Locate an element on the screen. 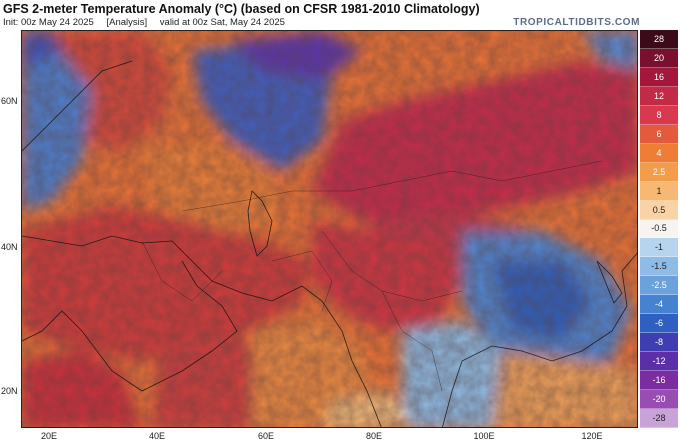  colorbar-swatch: -1 is located at coordinates (659, 248).